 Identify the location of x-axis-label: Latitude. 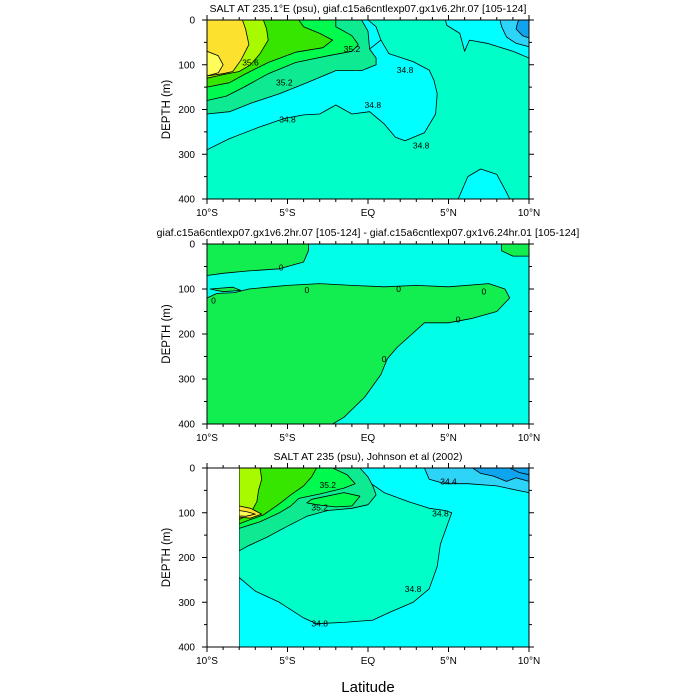
(367, 687).